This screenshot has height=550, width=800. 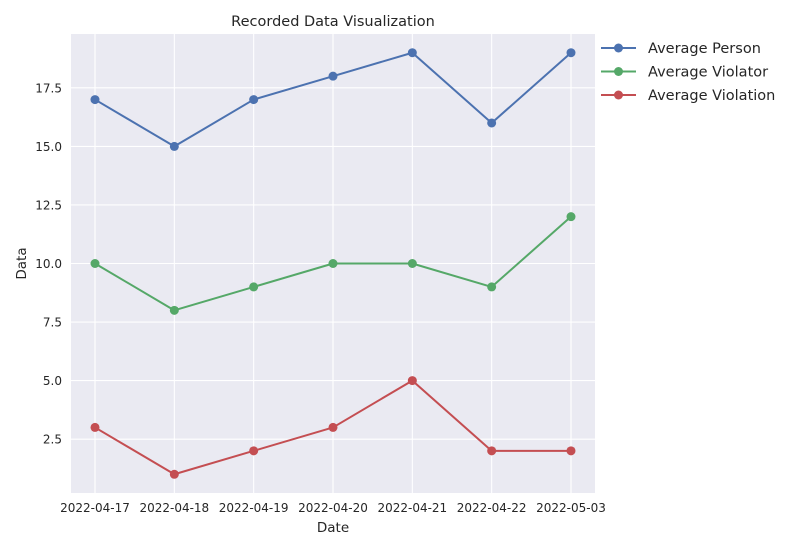 I want to click on x-tick-label: 2022-04-22, so click(x=492, y=508).